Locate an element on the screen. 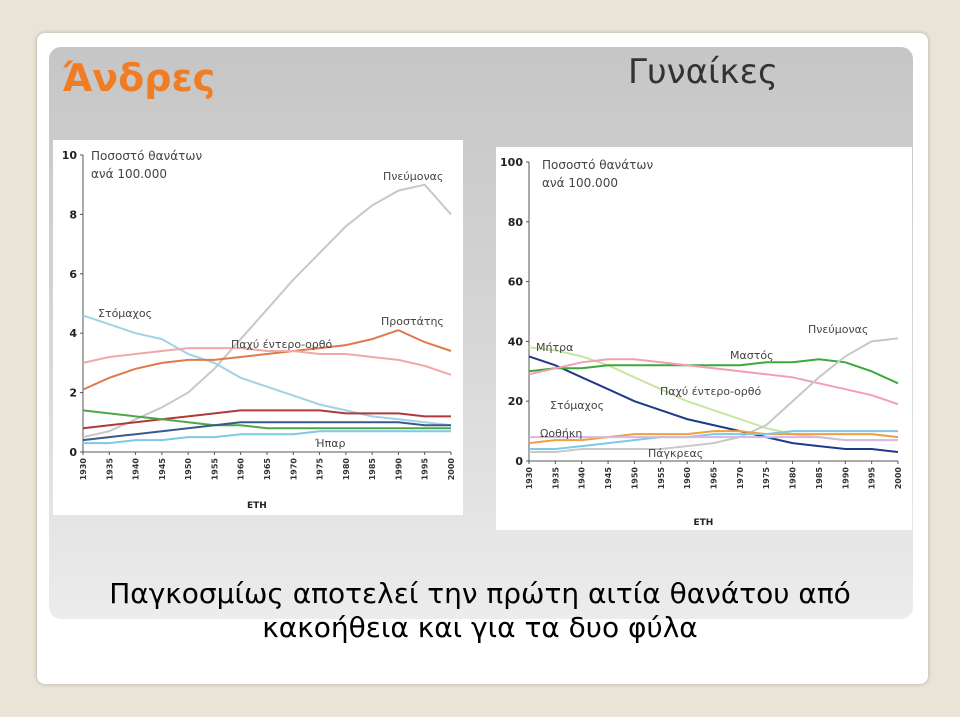  series-label-2: Προστάτης is located at coordinates (412, 321).